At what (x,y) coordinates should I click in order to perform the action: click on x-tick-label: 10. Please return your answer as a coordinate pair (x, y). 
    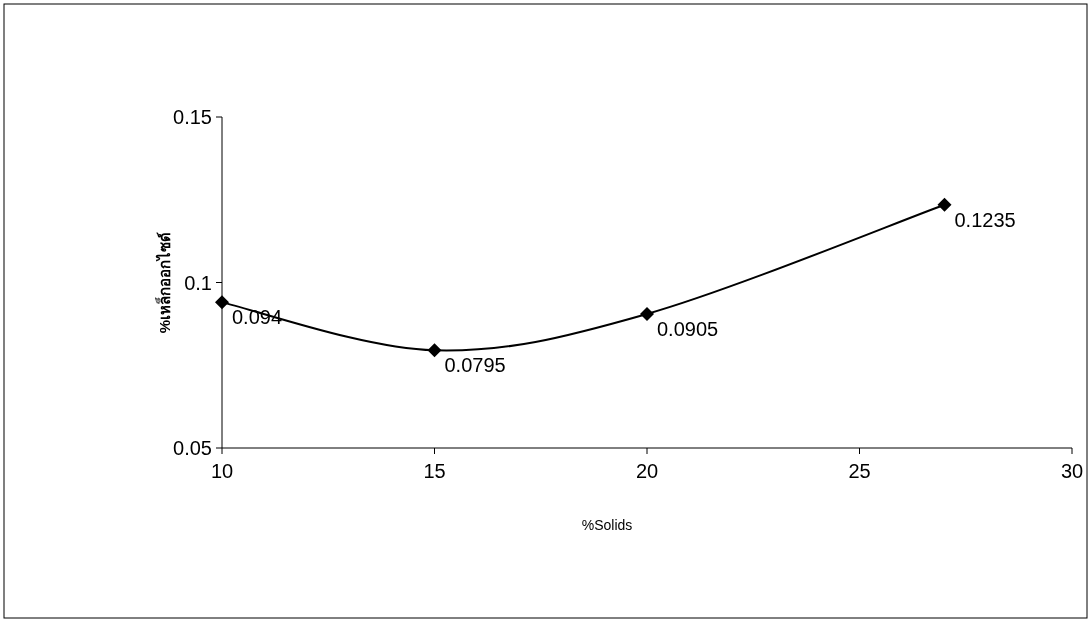
    Looking at the image, I should click on (222, 471).